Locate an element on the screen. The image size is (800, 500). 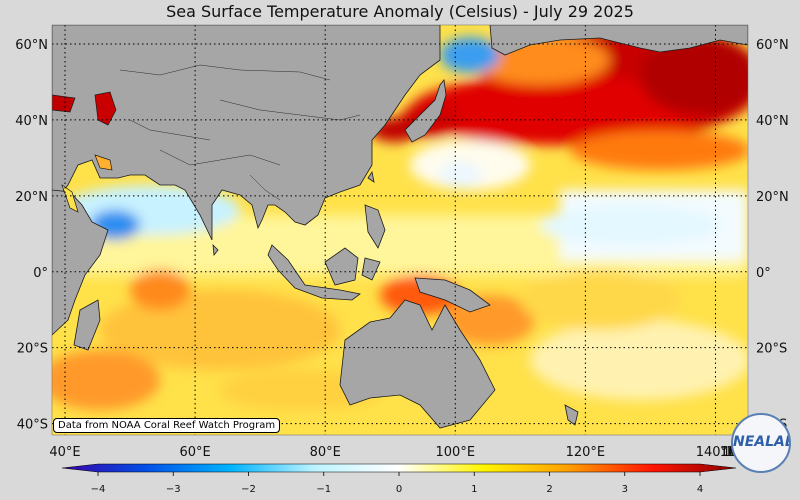
colorbar-tick-label: −4 is located at coordinates (98, 489).